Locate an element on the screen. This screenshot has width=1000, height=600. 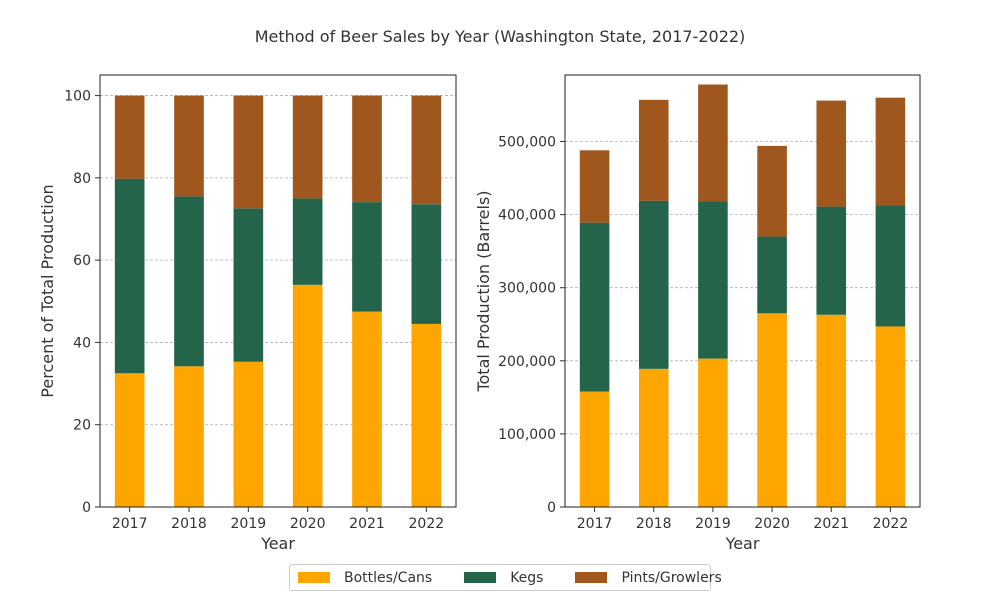
legend: Bottles/Cans Kegs Pints/Growlers is located at coordinates (505, 577).